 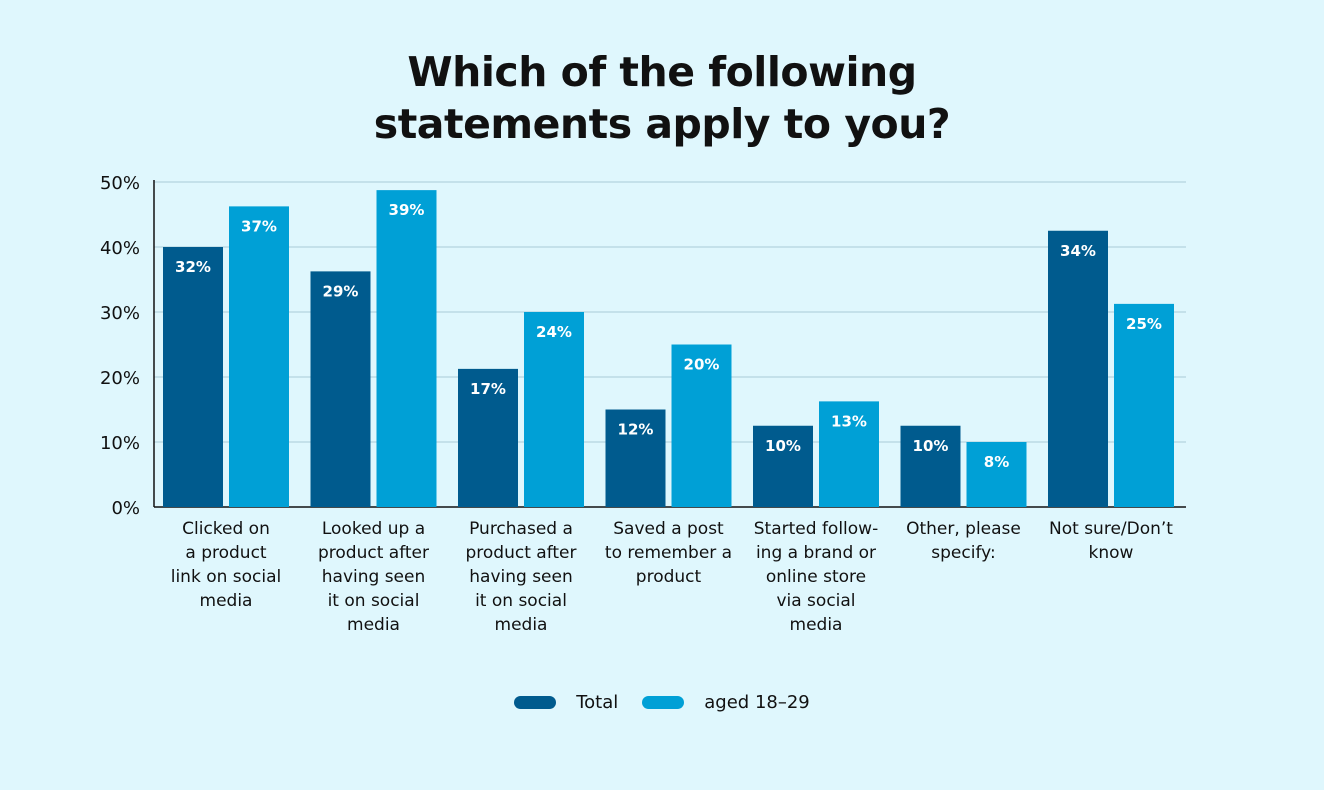 I want to click on x-tick-label-line: product, so click(x=669, y=577).